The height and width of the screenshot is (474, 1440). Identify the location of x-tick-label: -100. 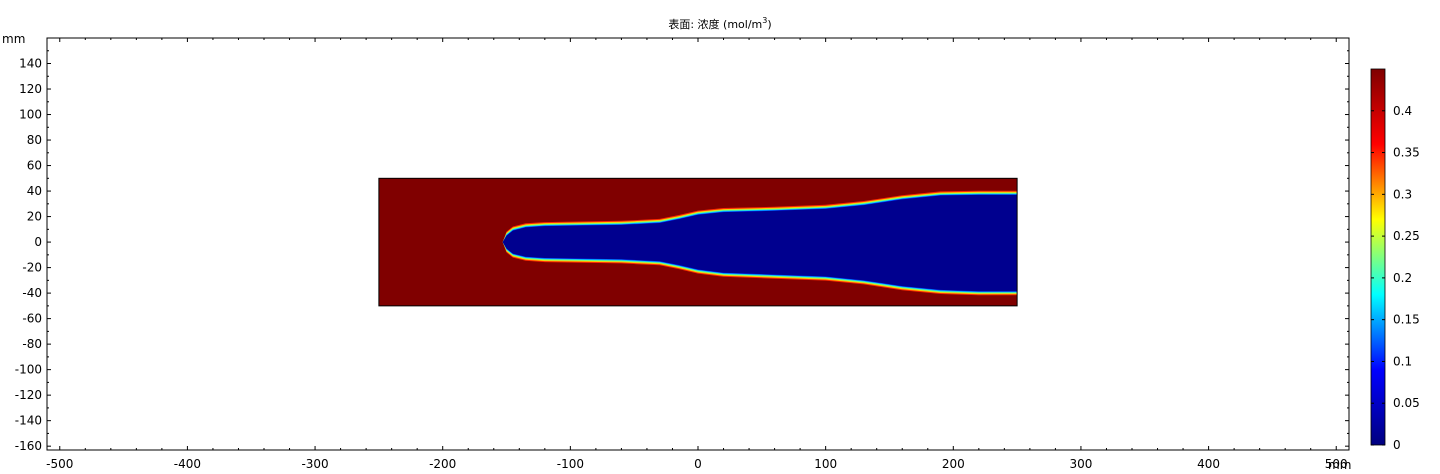
(570, 464).